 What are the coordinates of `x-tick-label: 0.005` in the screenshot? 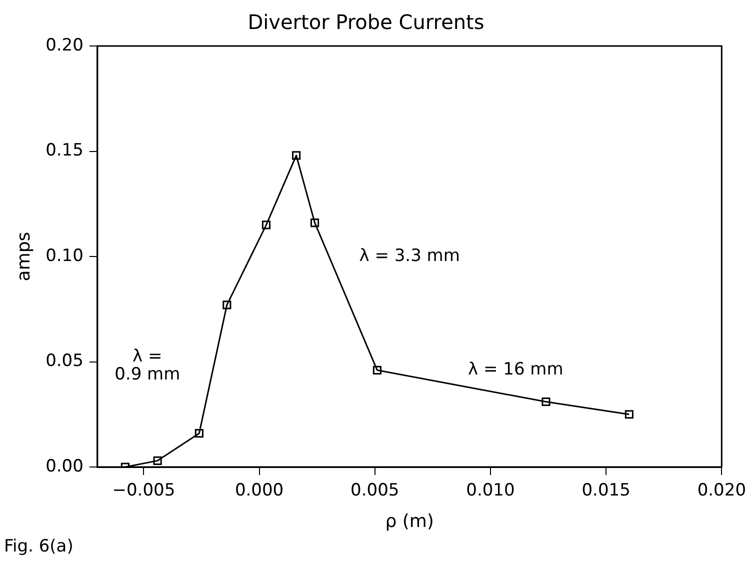 It's located at (375, 490).